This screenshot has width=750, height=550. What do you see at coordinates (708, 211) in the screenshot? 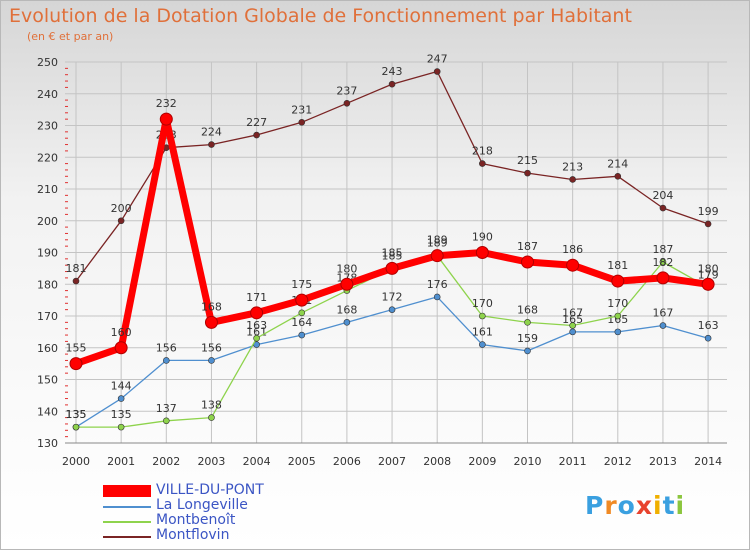
I see `data-label-montflovin: 199` at bounding box center [708, 211].